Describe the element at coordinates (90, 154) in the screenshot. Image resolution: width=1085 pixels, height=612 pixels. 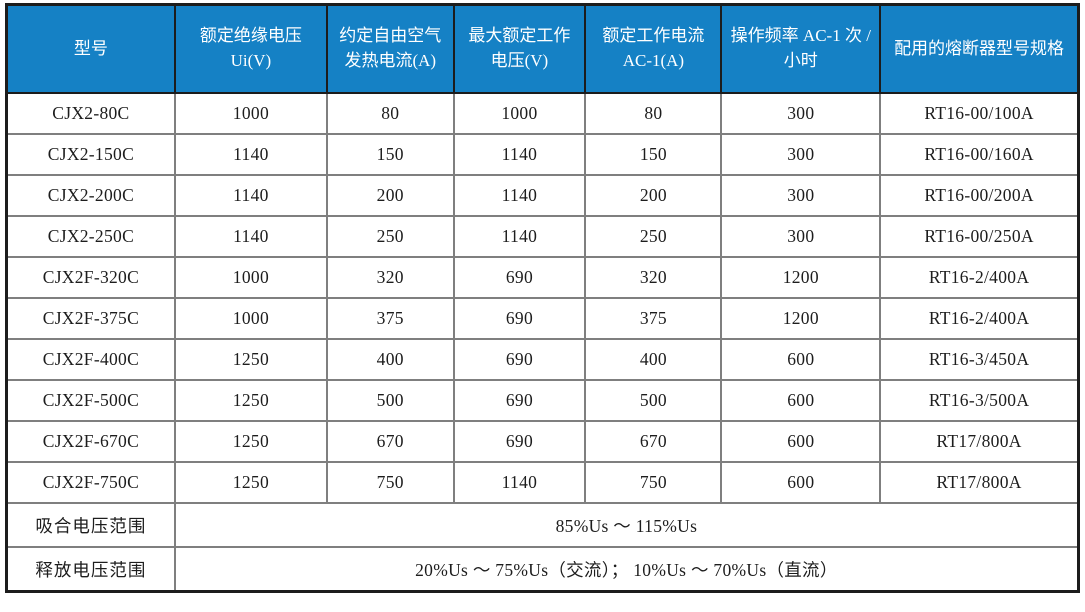
I see `model-cell: CJX2-150C` at that location.